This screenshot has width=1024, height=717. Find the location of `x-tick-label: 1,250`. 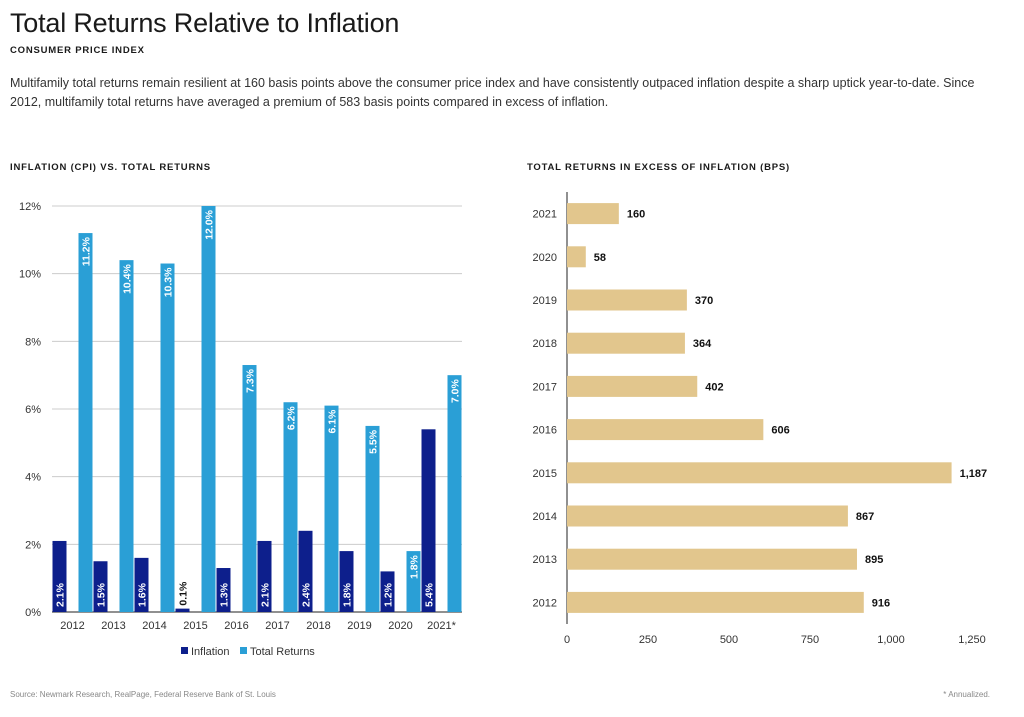

x-tick-label: 1,250 is located at coordinates (972, 640).